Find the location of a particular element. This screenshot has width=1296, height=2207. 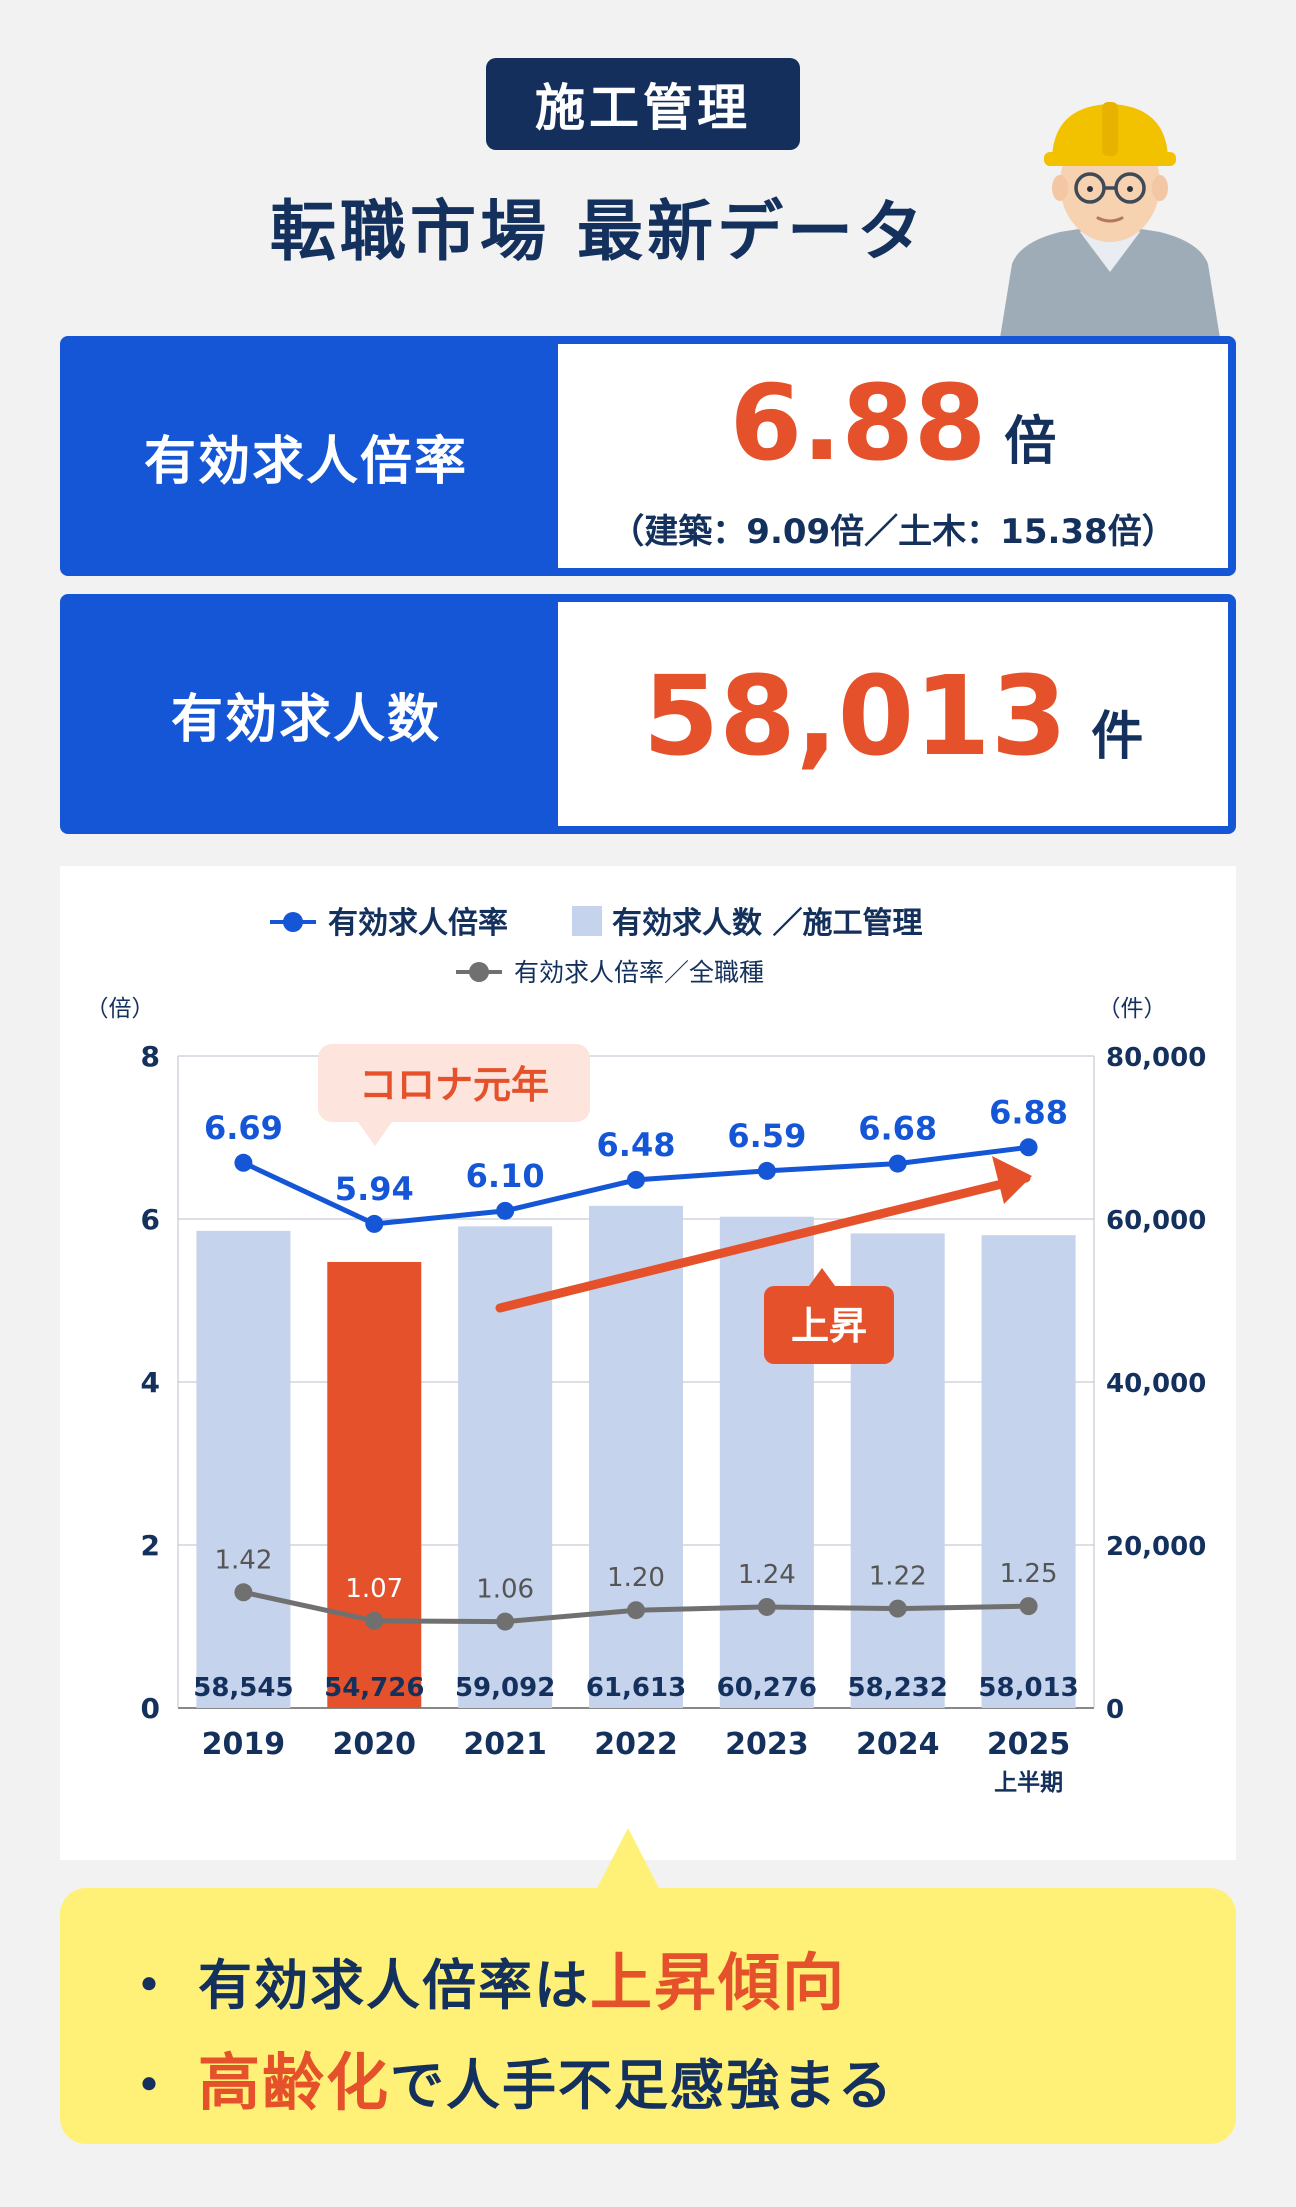

summary-highlight: 高齢化 is located at coordinates (294, 2082).